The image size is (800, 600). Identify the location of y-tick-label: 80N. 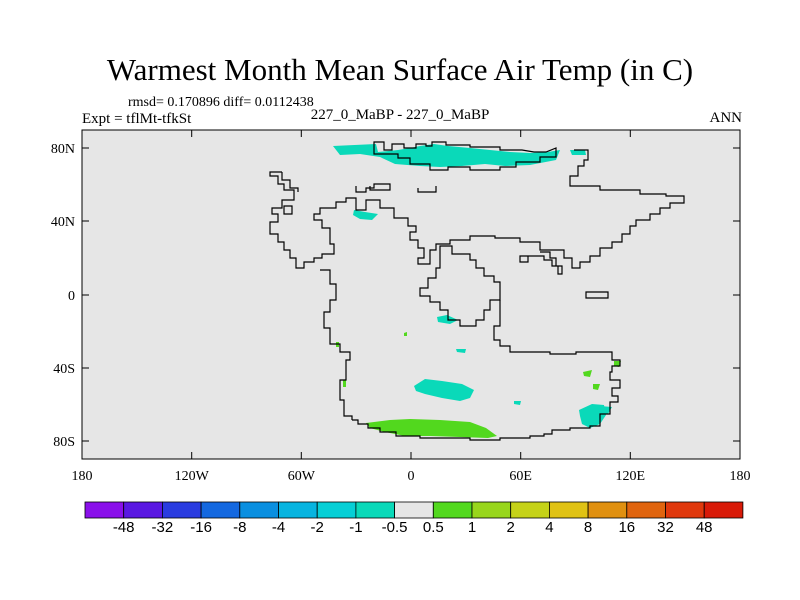
(63, 149).